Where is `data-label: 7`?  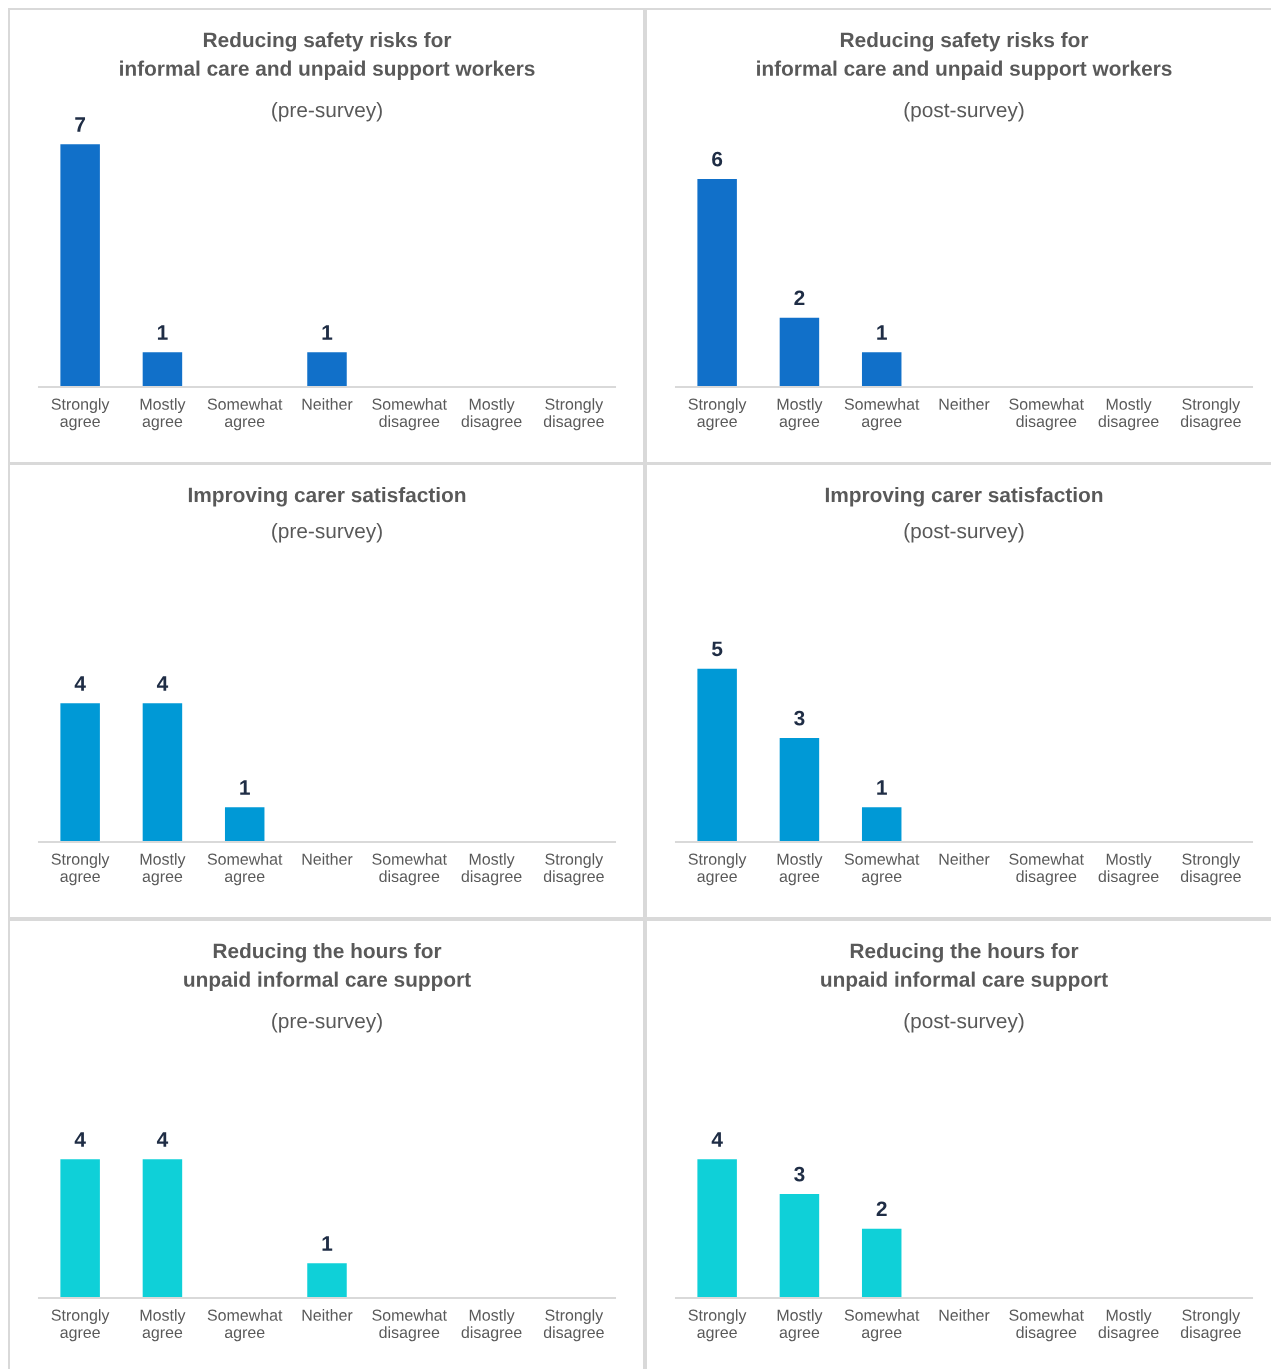
data-label: 7 is located at coordinates (80, 124).